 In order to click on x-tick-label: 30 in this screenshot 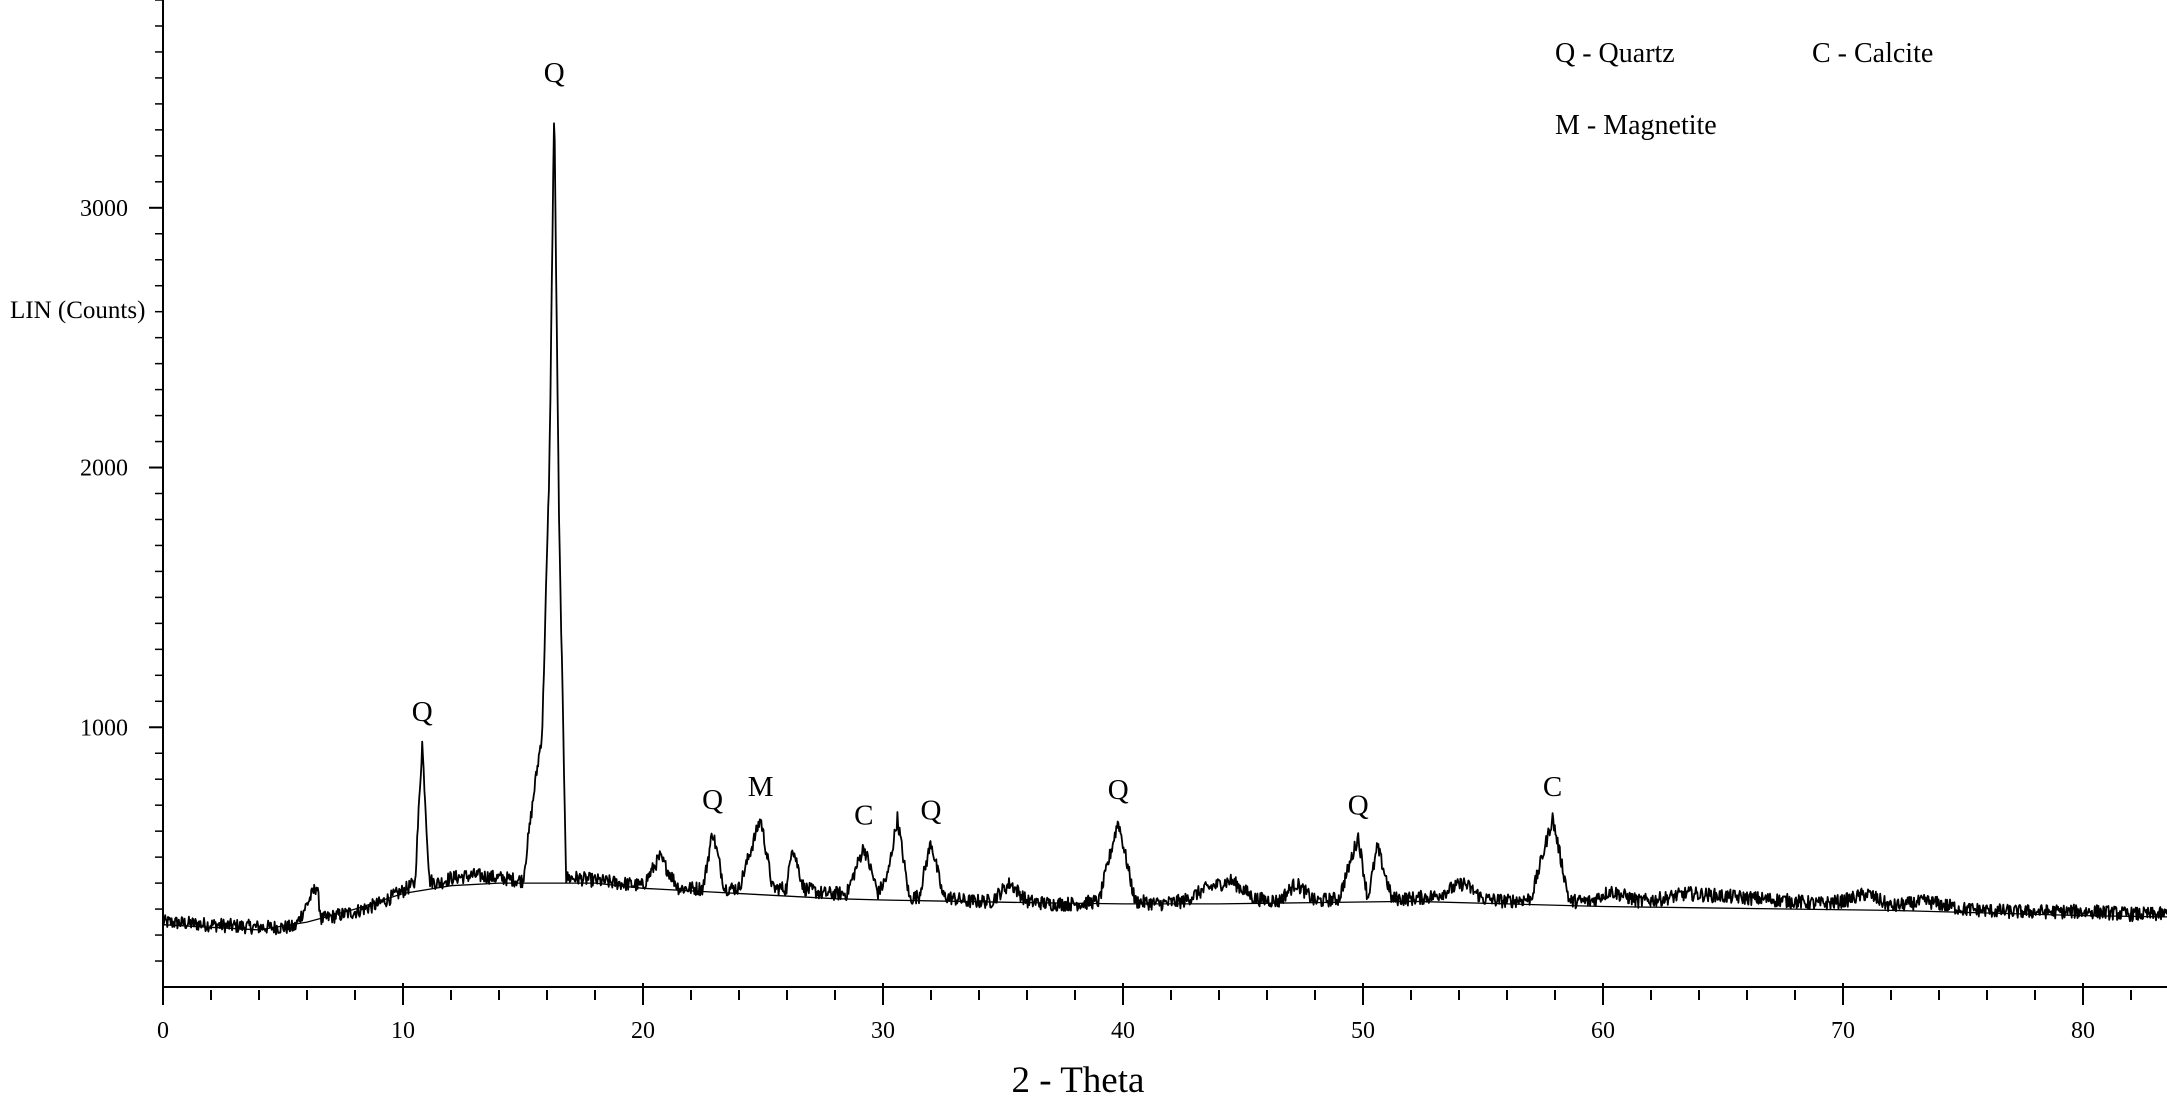, I will do `click(883, 1031)`.